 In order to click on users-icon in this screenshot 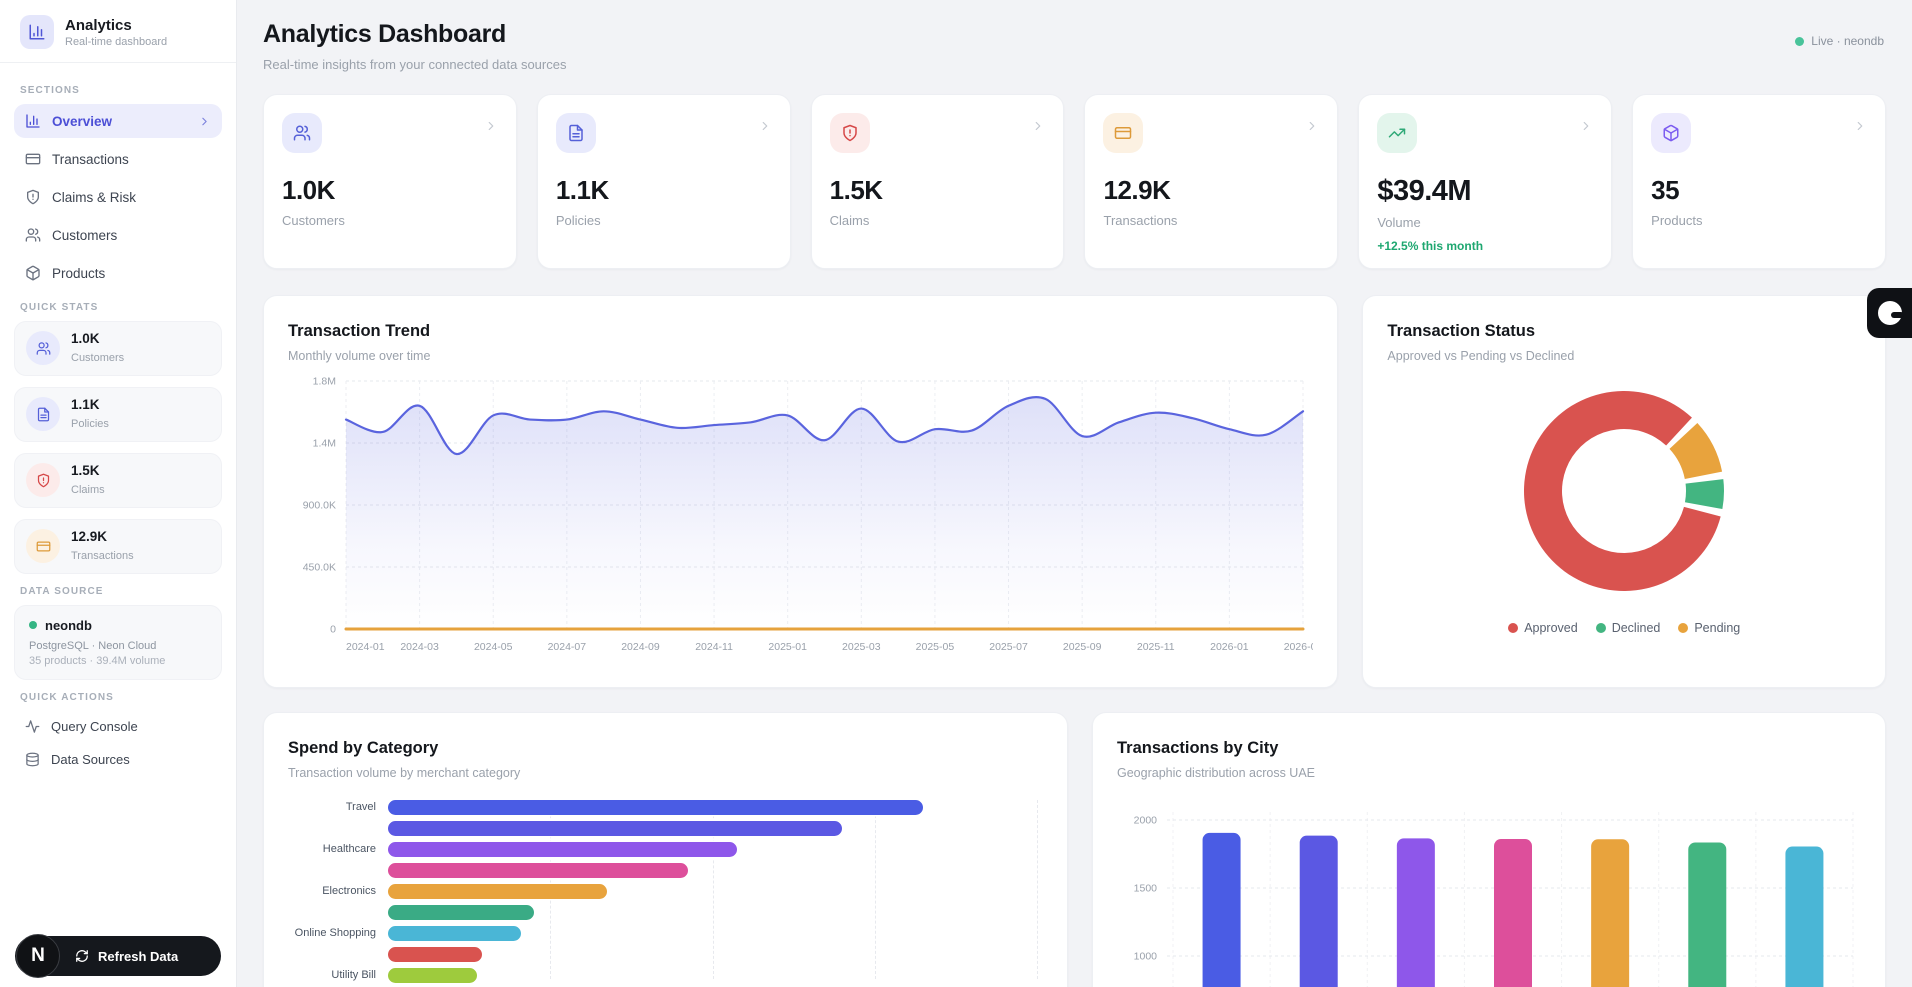, I will do `click(33, 235)`.